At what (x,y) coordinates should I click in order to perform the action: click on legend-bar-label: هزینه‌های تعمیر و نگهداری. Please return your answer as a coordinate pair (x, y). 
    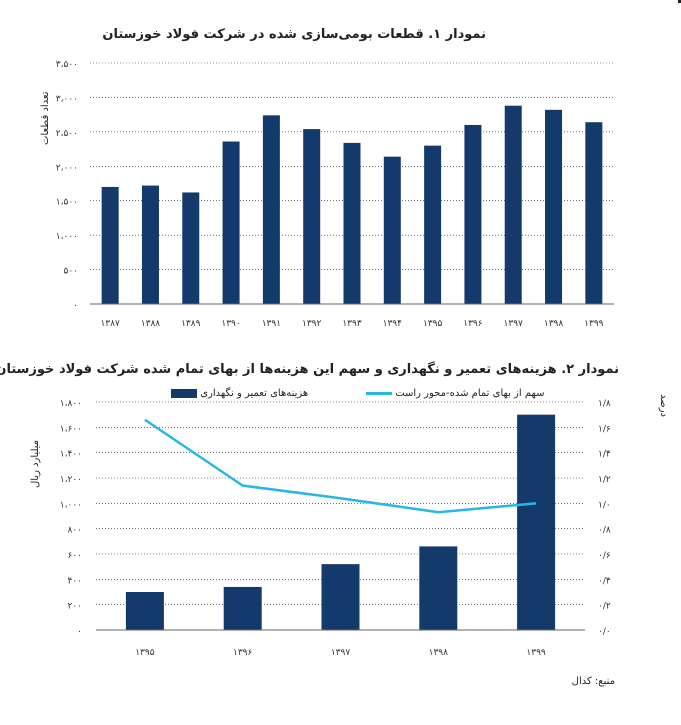
    Looking at the image, I should click on (254, 393).